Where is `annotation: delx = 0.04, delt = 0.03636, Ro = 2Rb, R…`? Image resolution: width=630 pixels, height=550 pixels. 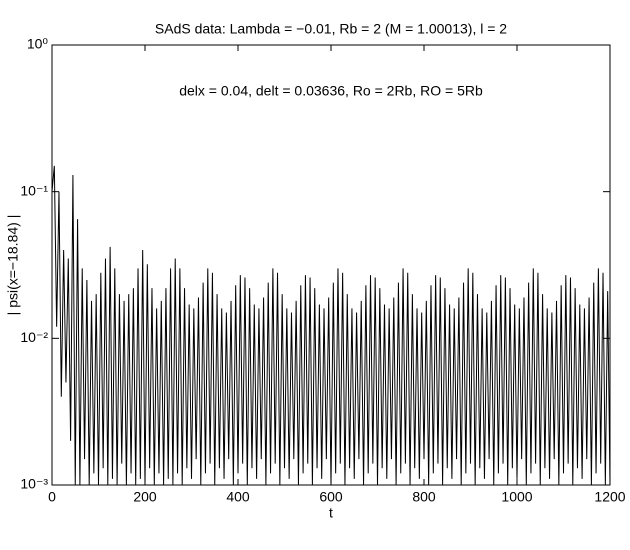
annotation: delx = 0.04, delt = 0.03636, Ro = 2Rb, R… is located at coordinates (331, 91).